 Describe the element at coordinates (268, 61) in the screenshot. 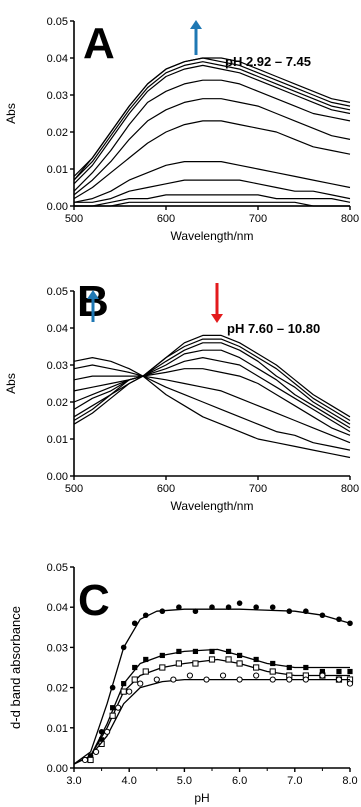

I see `ph-range-annotation: pH 2.92 – 7.45` at that location.